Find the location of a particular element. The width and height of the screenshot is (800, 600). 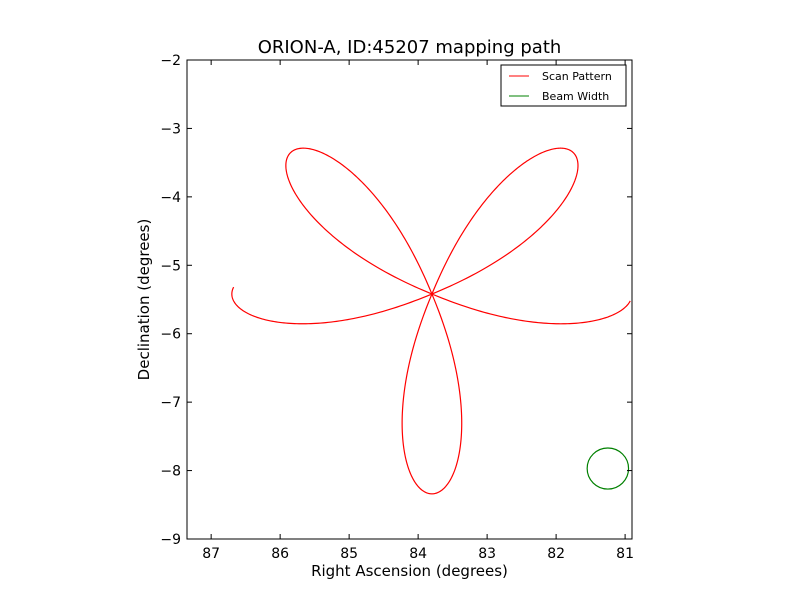

y-tick-label: −3 is located at coordinates (170, 129).